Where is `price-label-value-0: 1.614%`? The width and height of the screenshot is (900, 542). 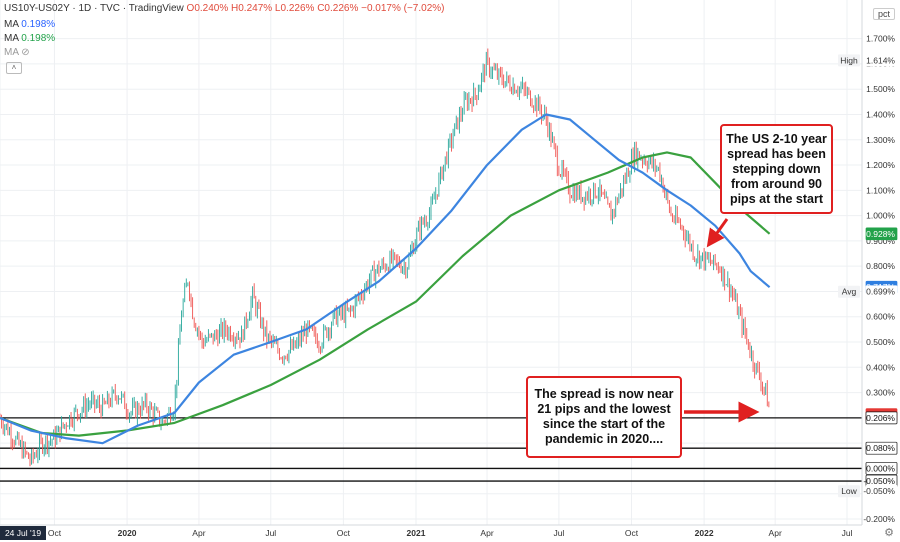
price-label-value-0: 1.614% is located at coordinates (880, 60).